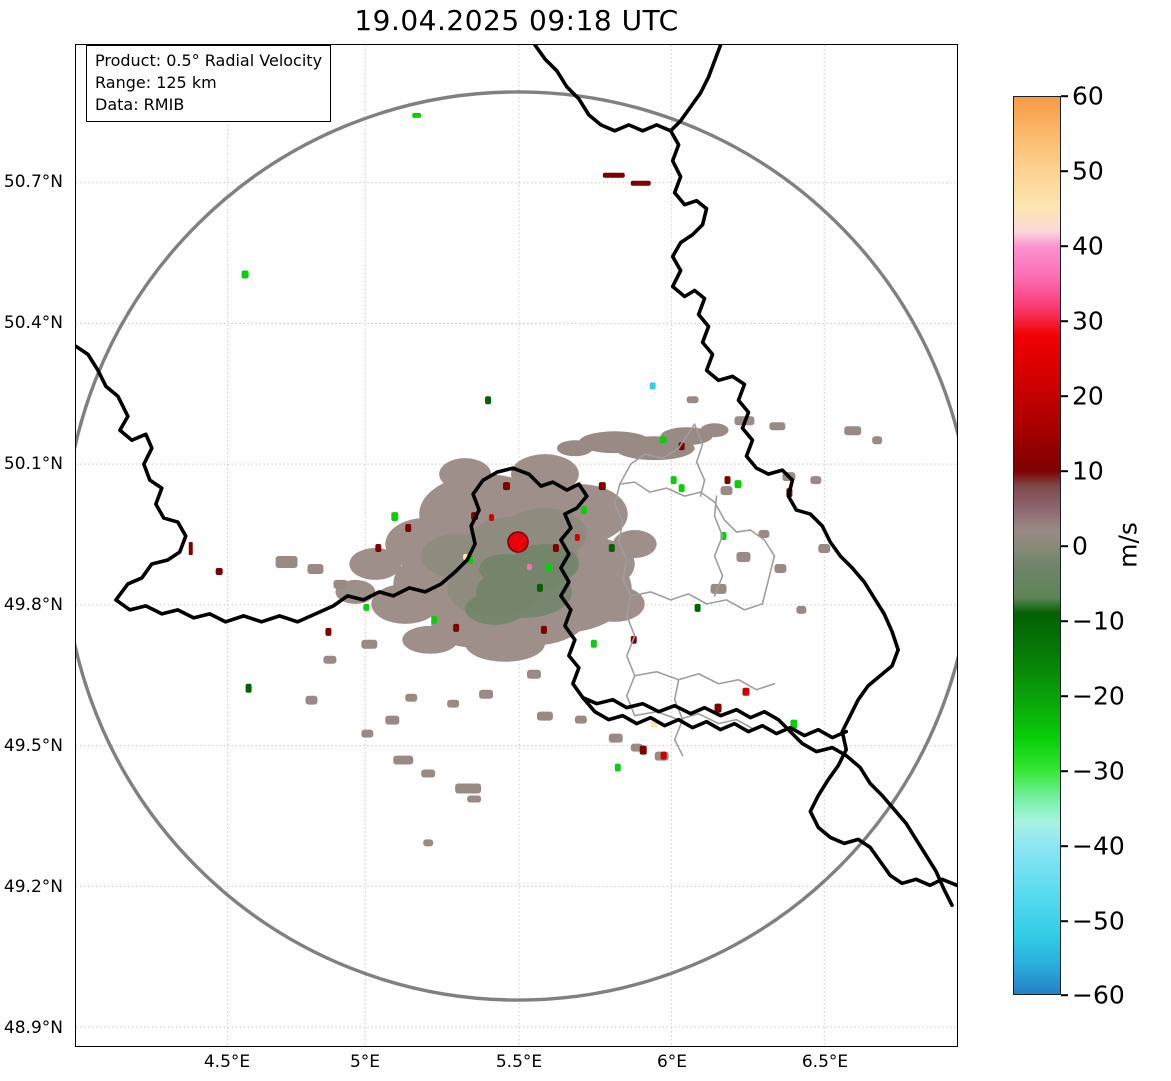 The width and height of the screenshot is (1171, 1081). I want to click on cb-ticklabel-50: 50, so click(1088, 171).